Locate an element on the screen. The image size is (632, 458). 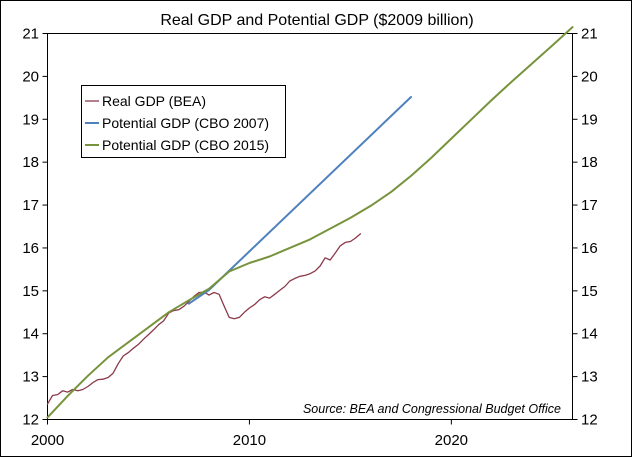
y-tick-label-right: 17 is located at coordinates (589, 205).